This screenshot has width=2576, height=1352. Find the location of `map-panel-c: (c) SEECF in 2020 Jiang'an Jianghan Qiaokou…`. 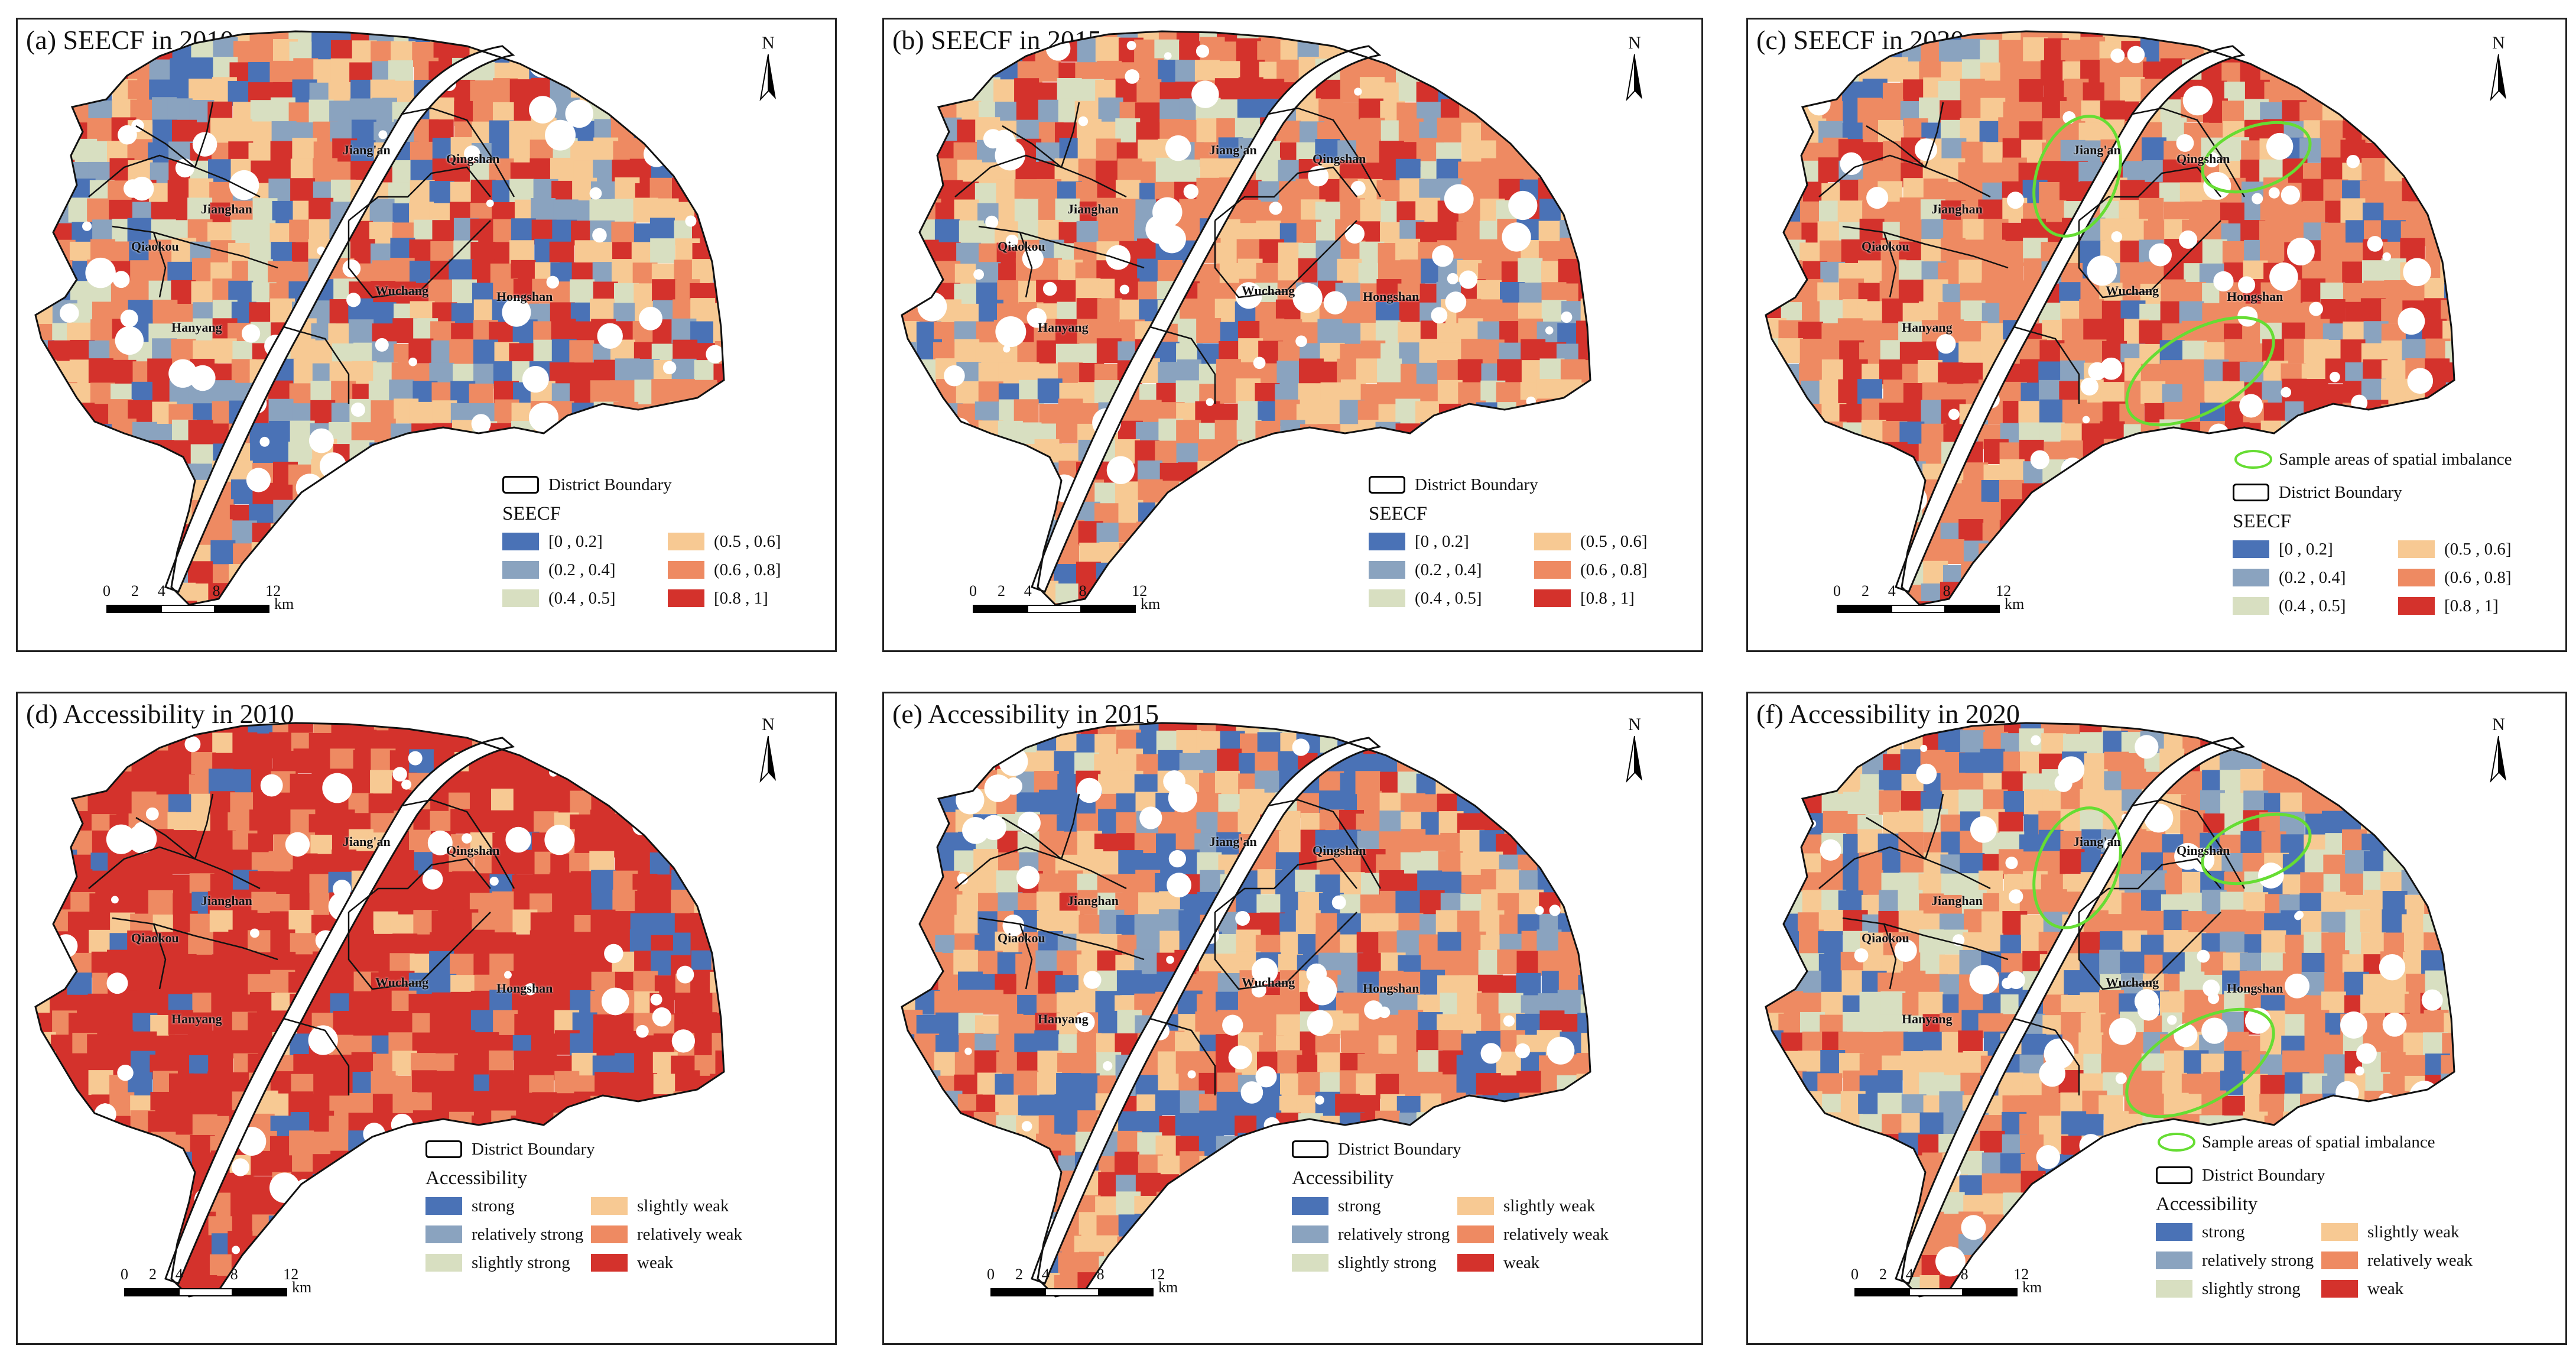

map-panel-c: (c) SEECF in 2020 Jiang'an Jianghan Qiaokou… is located at coordinates (2156, 335).